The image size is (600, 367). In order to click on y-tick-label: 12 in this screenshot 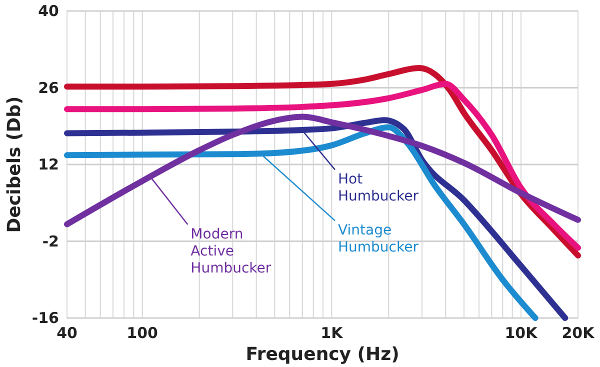, I will do `click(48, 165)`.